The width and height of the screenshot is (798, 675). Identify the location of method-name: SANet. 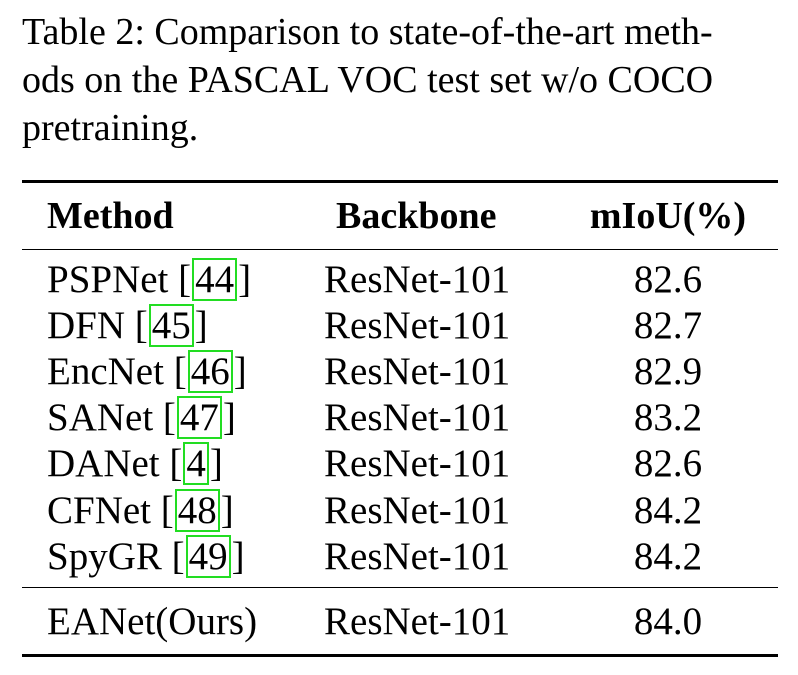
(100, 418).